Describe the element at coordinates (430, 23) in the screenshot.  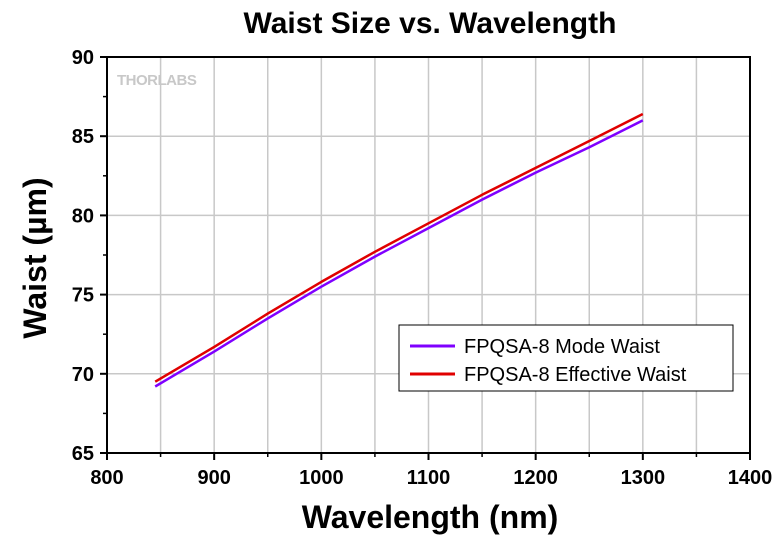
I see `chart-title: Waist Size vs. Wavelength` at that location.